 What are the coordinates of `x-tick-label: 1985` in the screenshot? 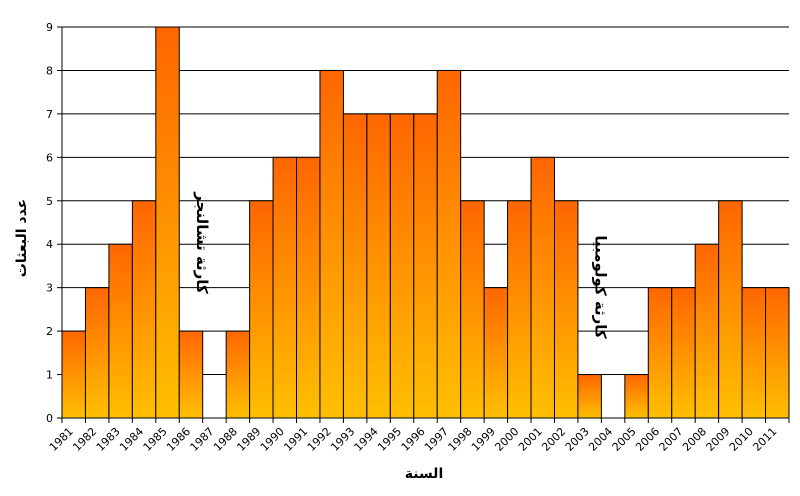 It's located at (155, 439).